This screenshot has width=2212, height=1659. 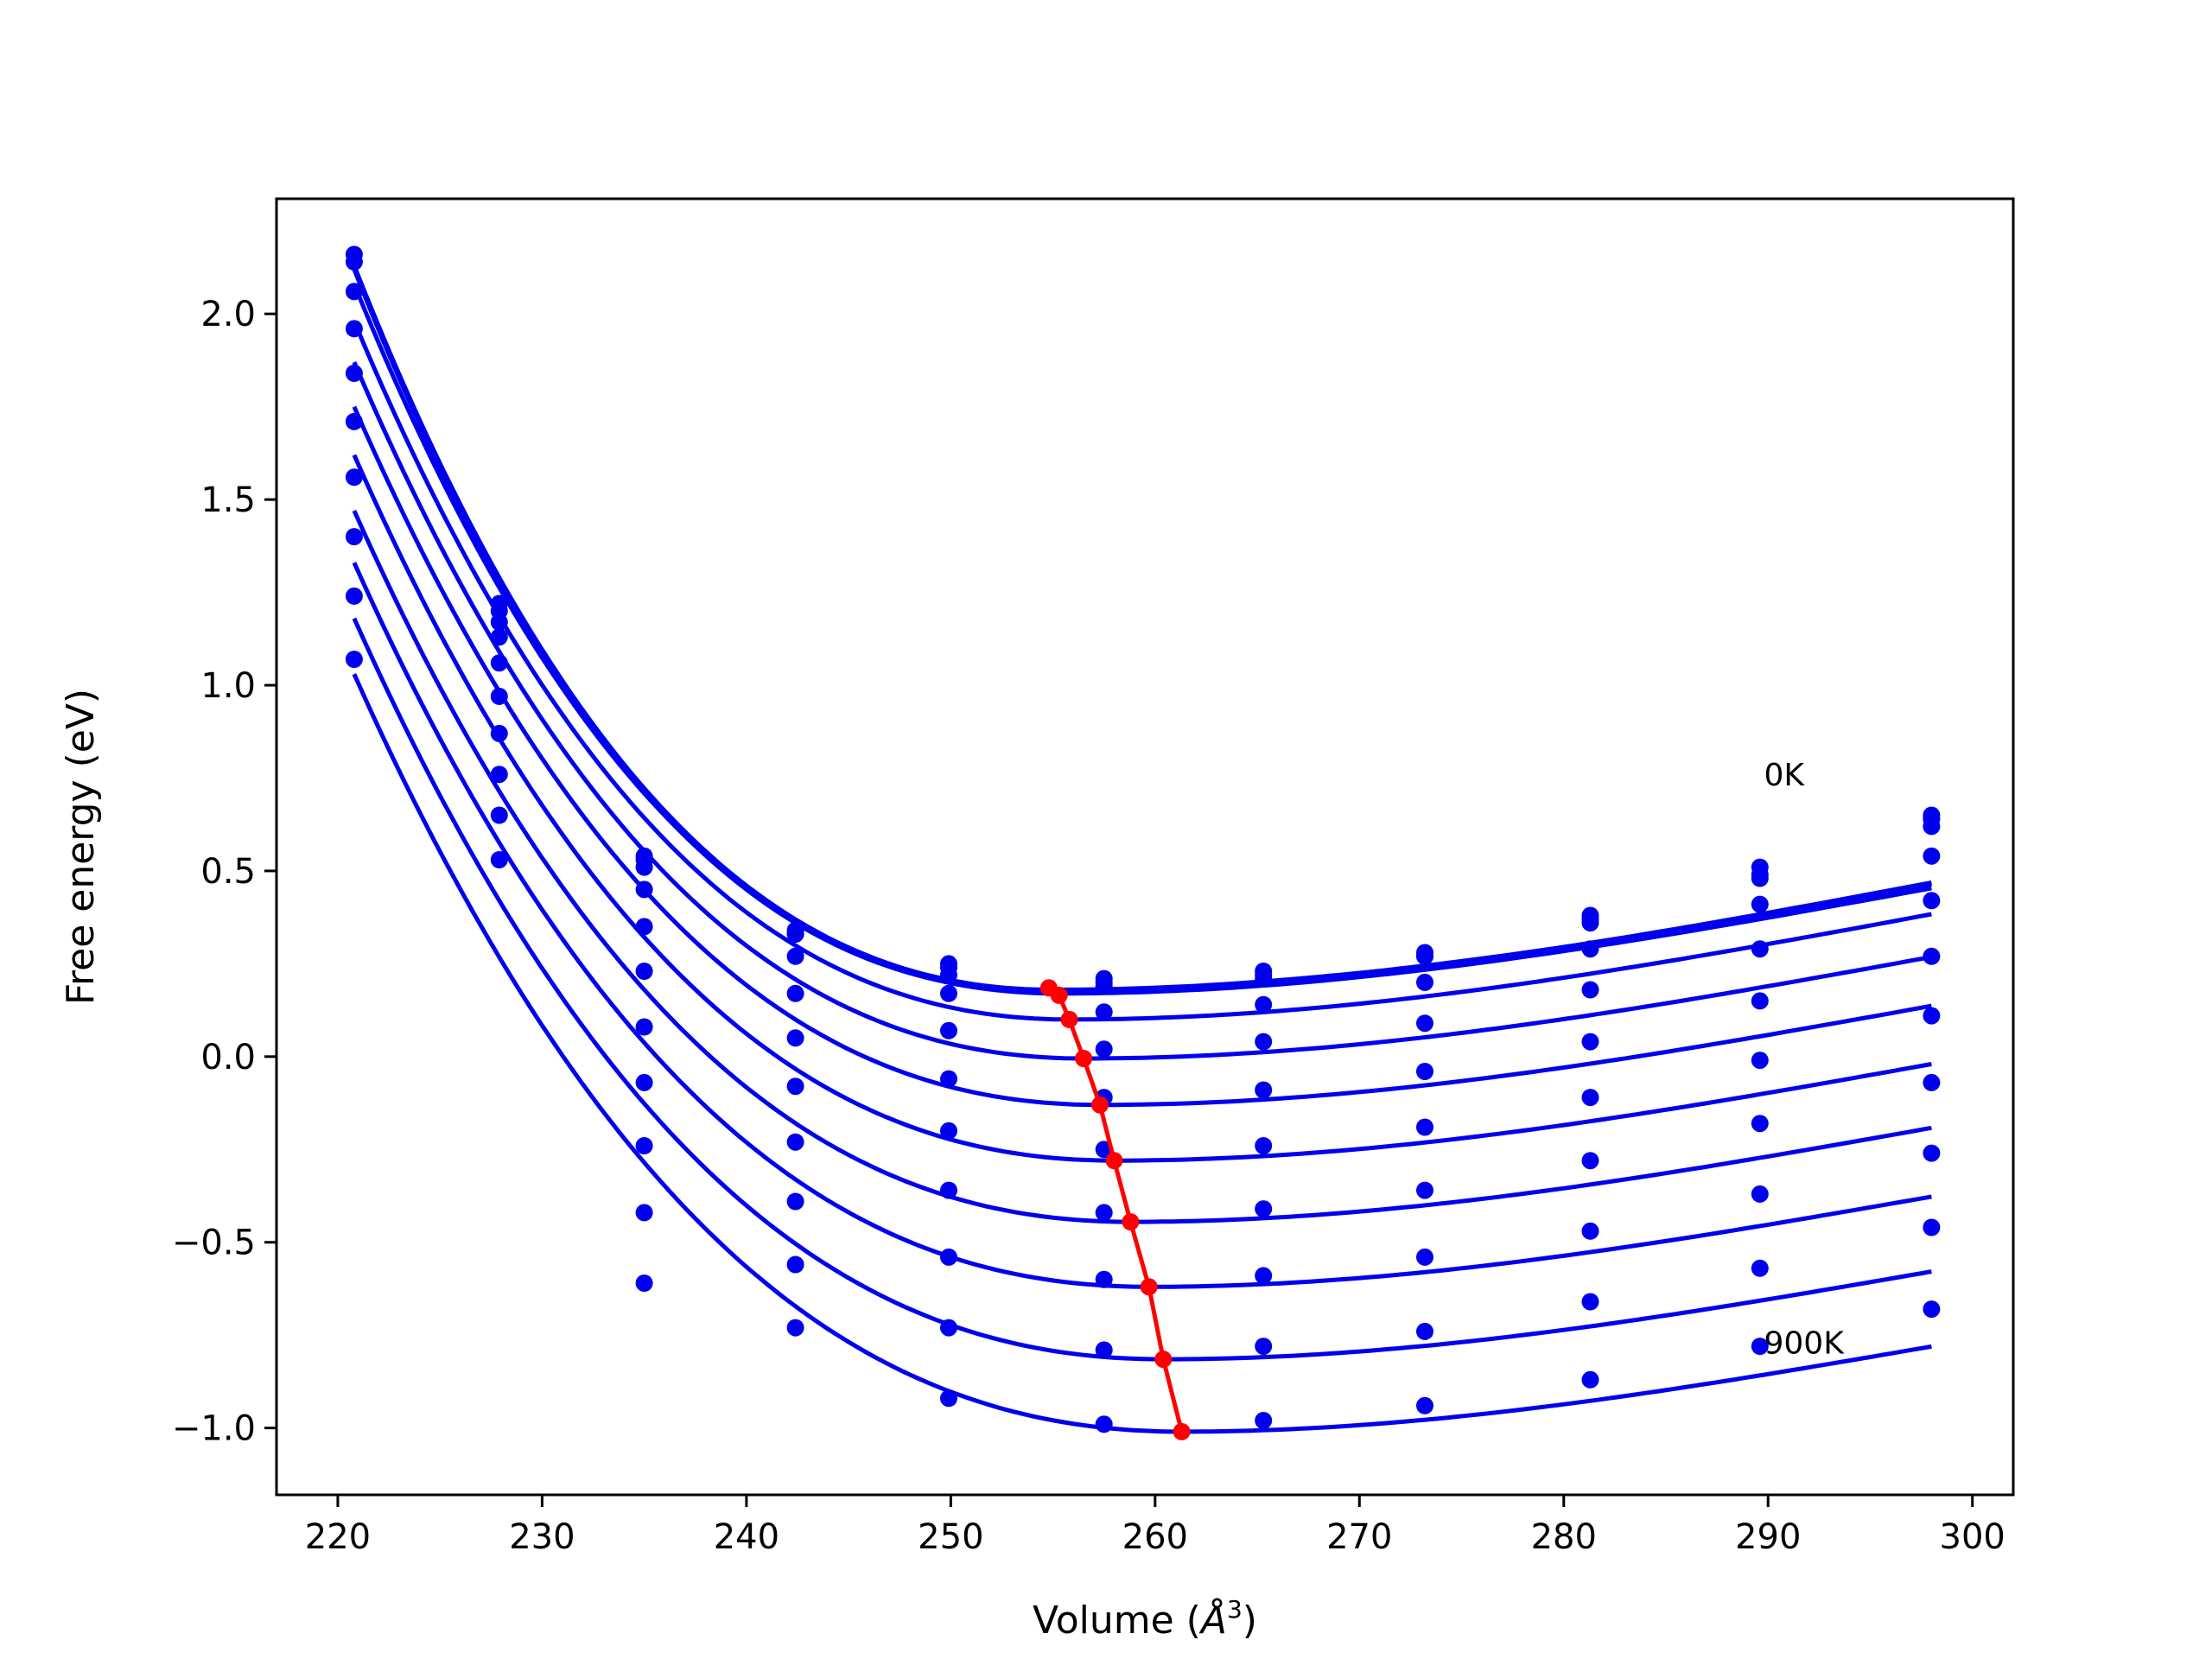 I want to click on x-tick-label: 290, so click(x=1768, y=1537).